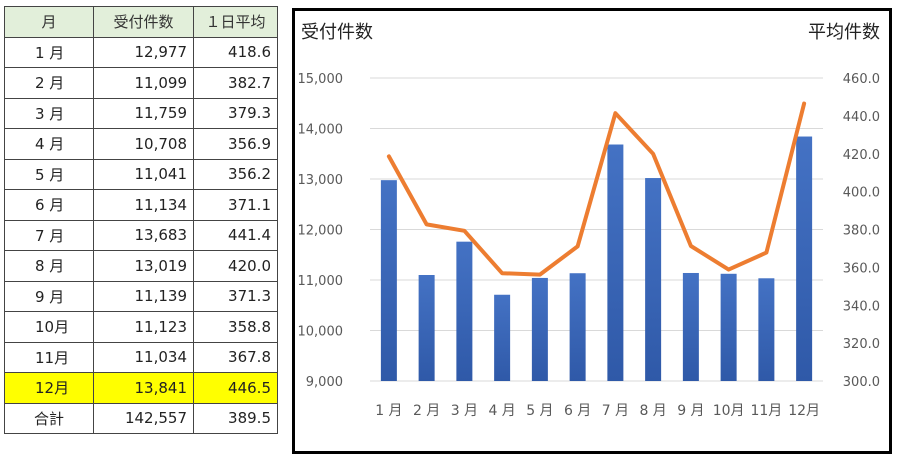 The image size is (900, 459). I want to click on cell-month: 1 月, so click(49, 52).